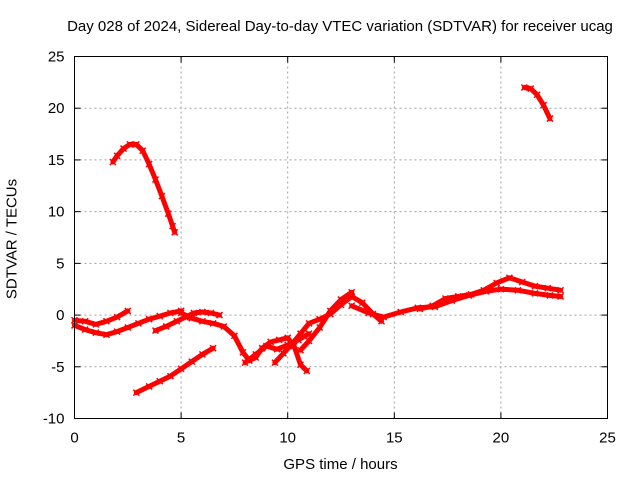 This screenshot has height=480, width=640. What do you see at coordinates (56, 108) in the screenshot?
I see `y-tick-label: 20` at bounding box center [56, 108].